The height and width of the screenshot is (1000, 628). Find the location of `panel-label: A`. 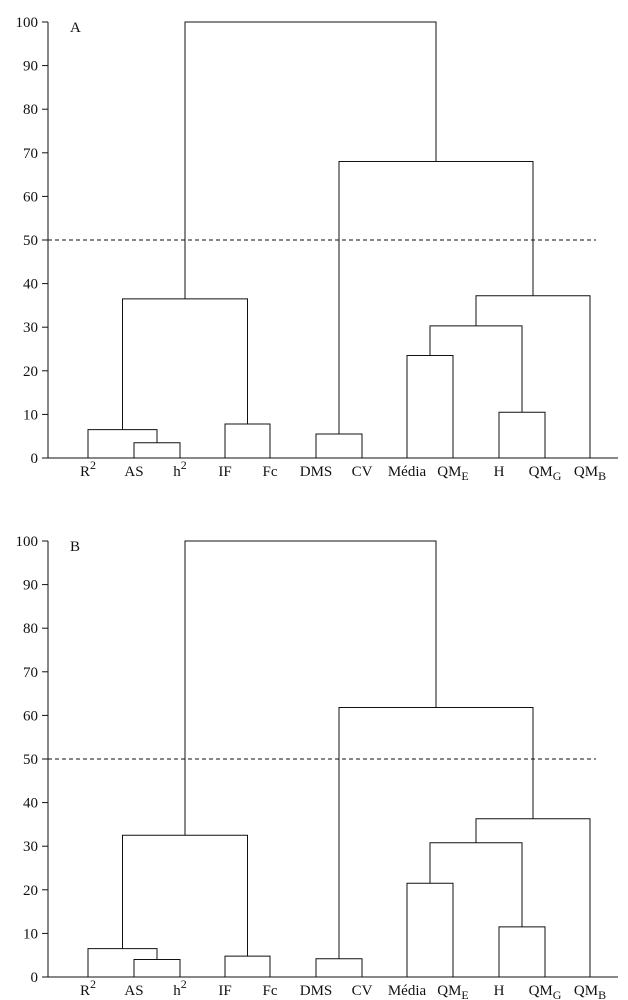

panel-label: A is located at coordinates (75, 28).